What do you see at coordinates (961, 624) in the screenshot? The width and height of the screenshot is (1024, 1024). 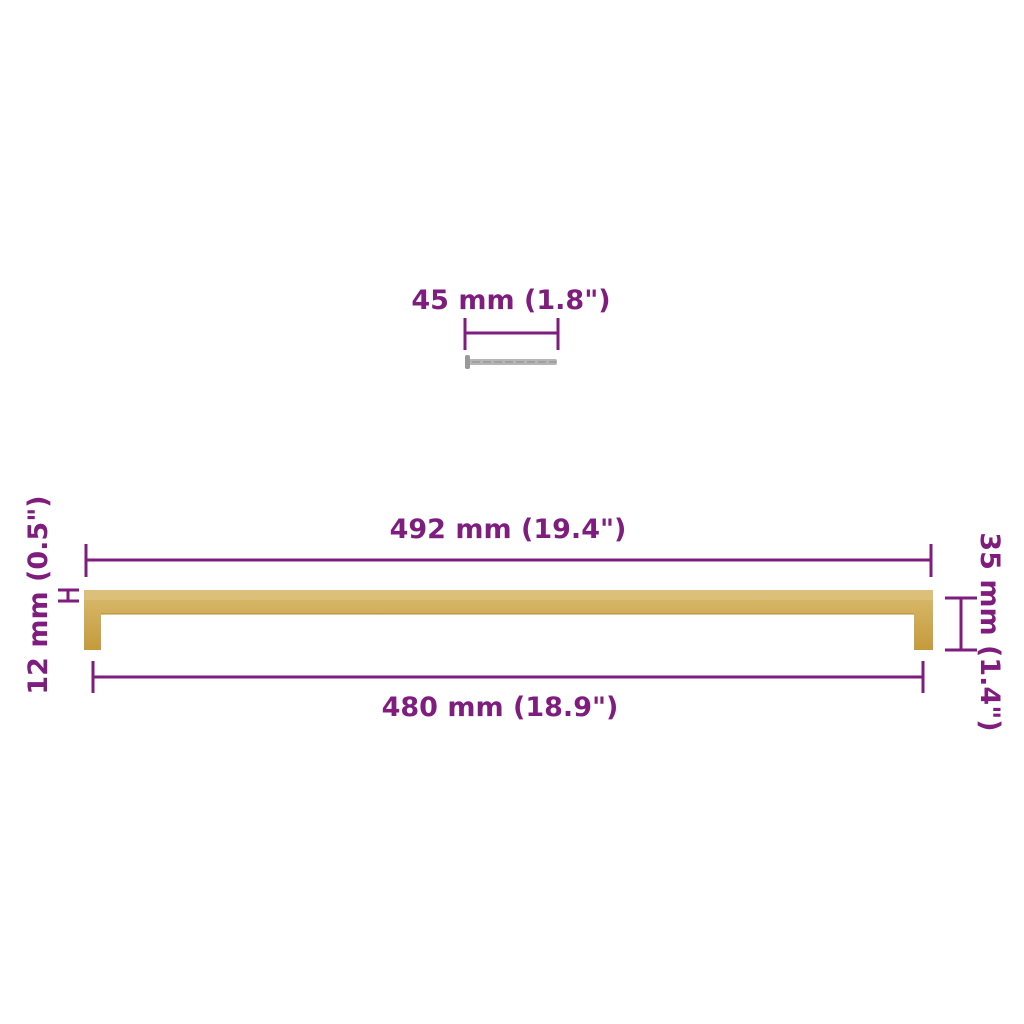 I see `height-dimension-line` at bounding box center [961, 624].